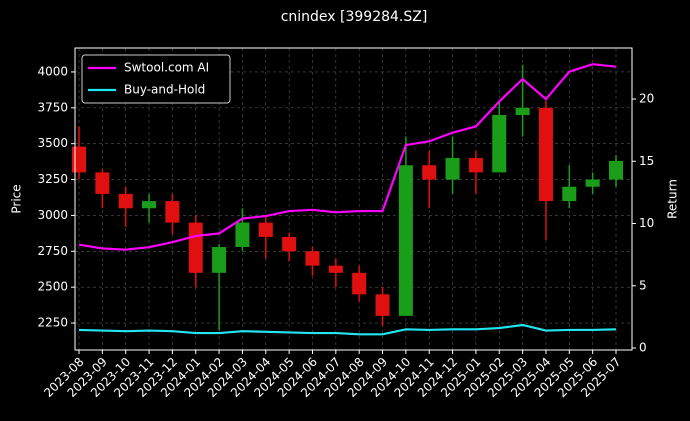  What do you see at coordinates (164, 90) in the screenshot?
I see `legend-label: Buy-and-Hold` at bounding box center [164, 90].